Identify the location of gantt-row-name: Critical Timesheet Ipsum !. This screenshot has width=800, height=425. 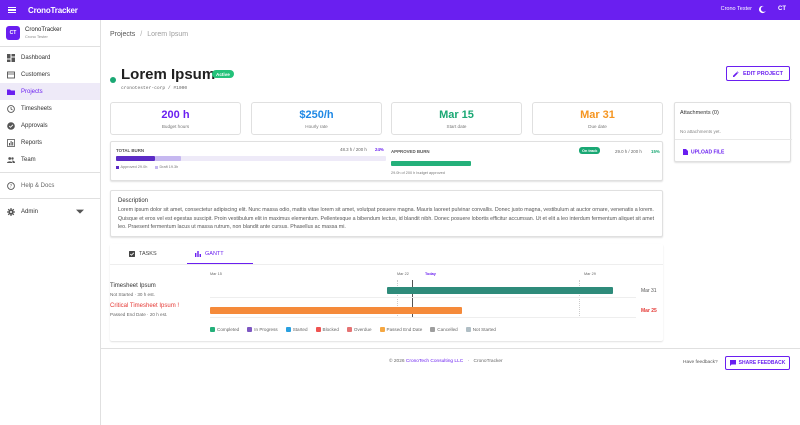
(145, 306).